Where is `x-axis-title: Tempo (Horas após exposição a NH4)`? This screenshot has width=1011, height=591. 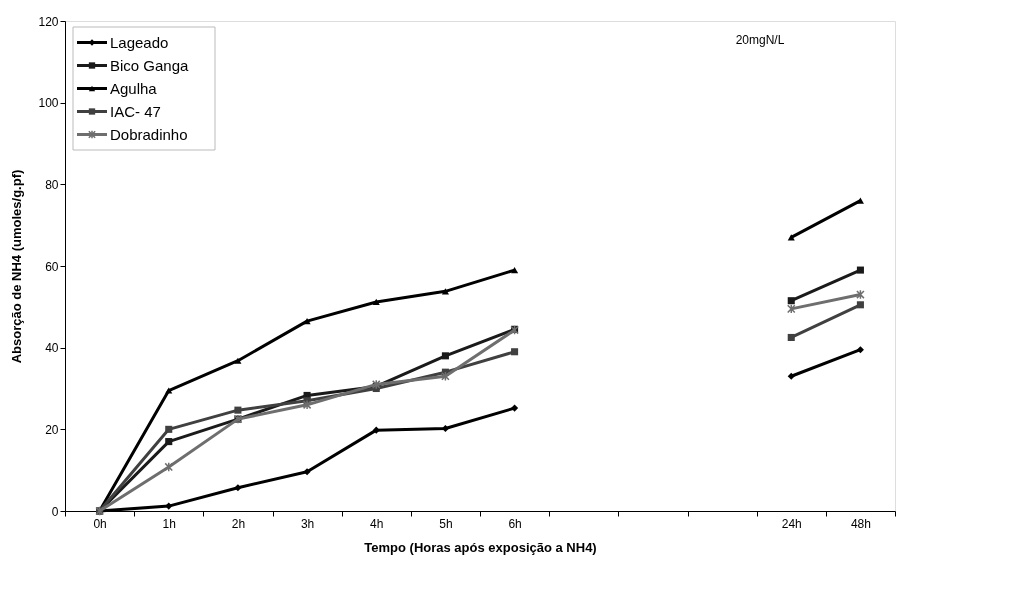
x-axis-title: Tempo (Horas após exposição a NH4) is located at coordinates (480, 547).